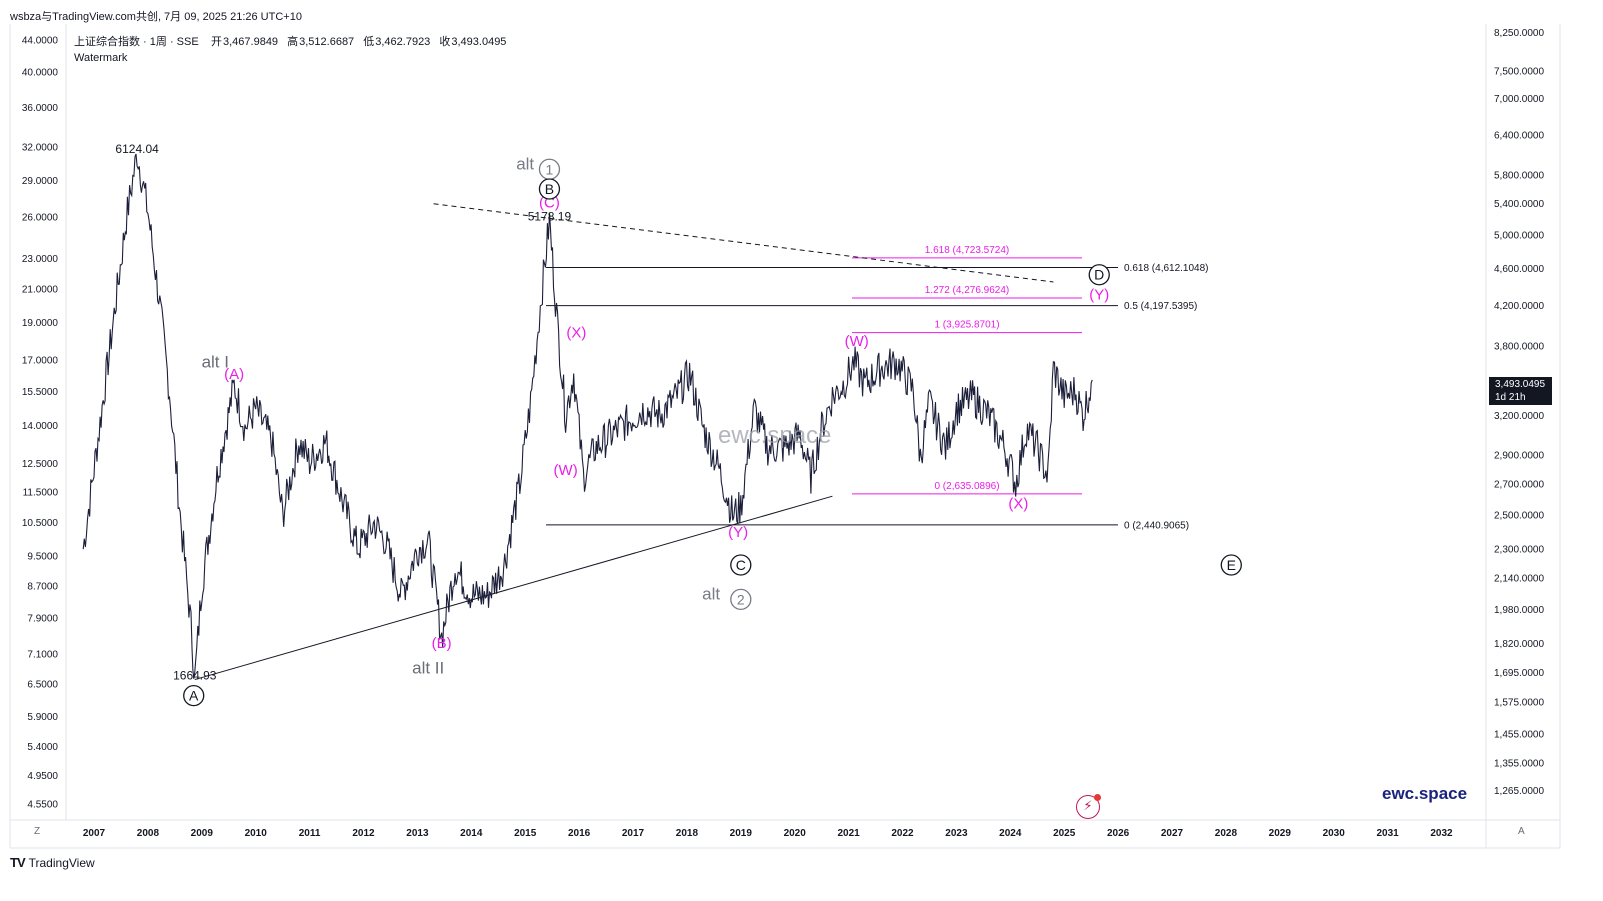 This screenshot has width=1603, height=901. I want to click on left-axis-tick: 36.0000, so click(40, 108).